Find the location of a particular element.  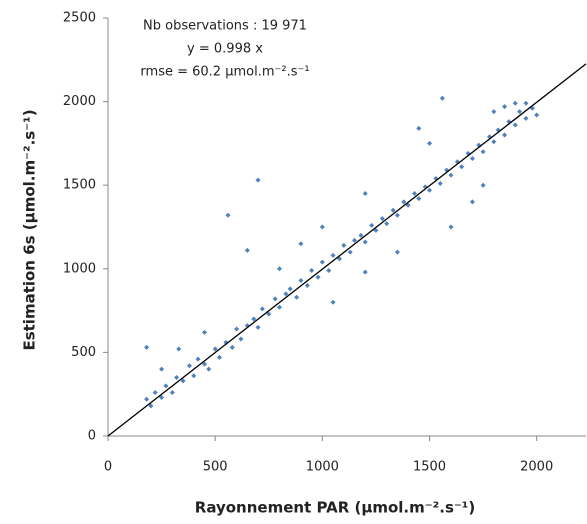

x-tick-label: 500 is located at coordinates (215, 467).